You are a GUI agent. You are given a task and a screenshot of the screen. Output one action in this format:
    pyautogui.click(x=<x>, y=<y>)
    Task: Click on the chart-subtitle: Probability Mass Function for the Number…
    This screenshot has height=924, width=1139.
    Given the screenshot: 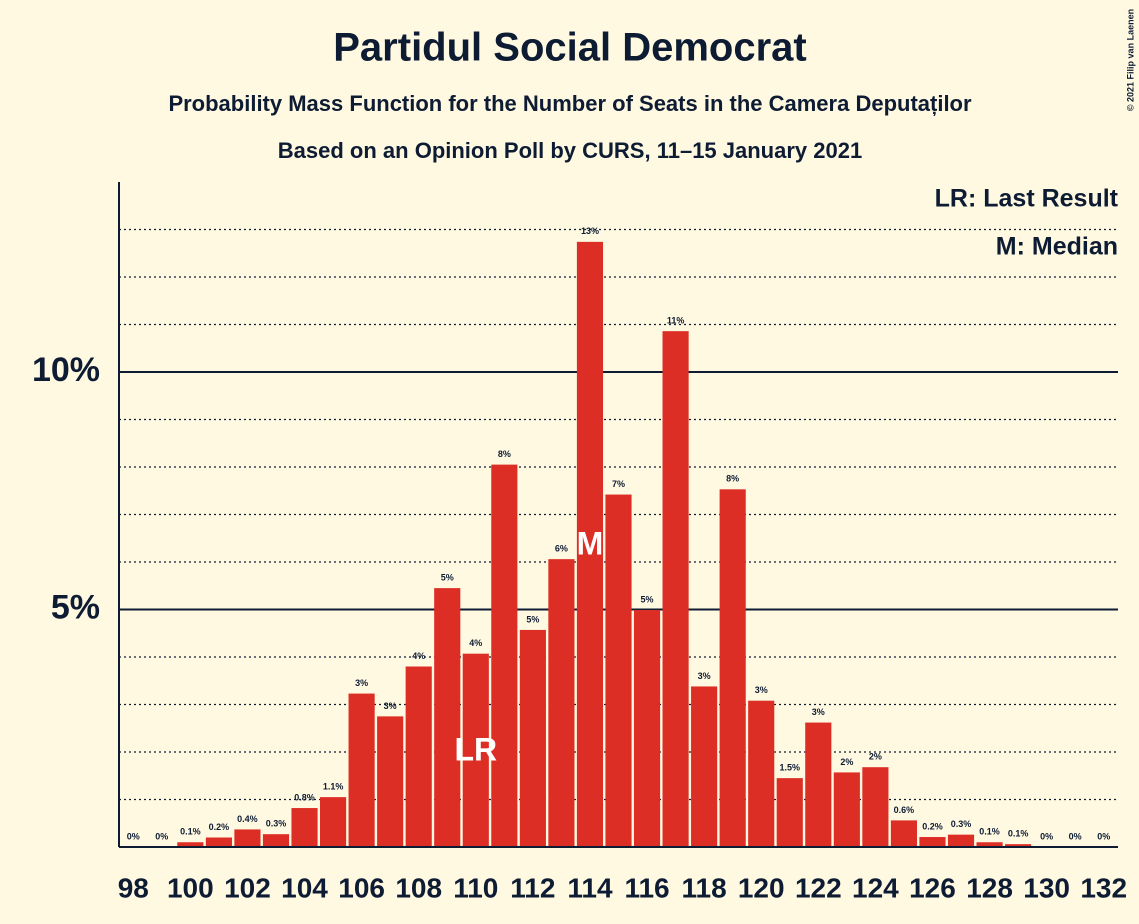 What is the action you would take?
    pyautogui.click(x=570, y=103)
    